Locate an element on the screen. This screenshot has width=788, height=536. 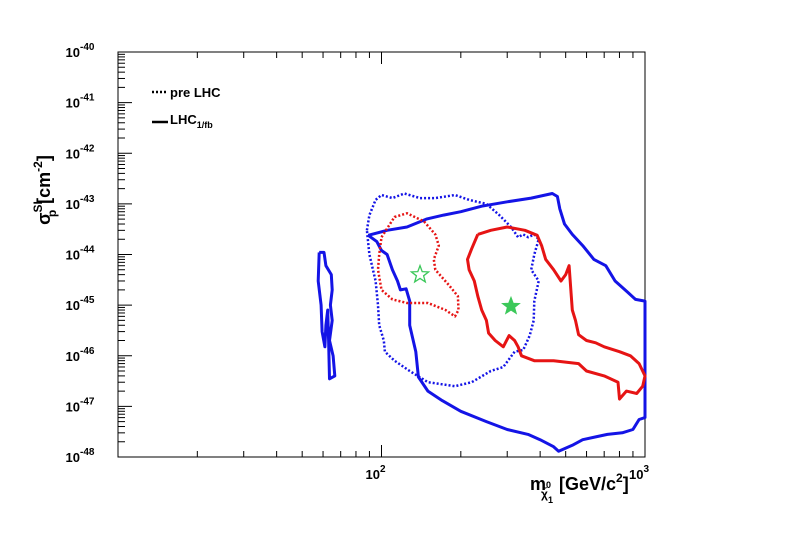
y-axis-title-sub: p is located at coordinates (52, 213).